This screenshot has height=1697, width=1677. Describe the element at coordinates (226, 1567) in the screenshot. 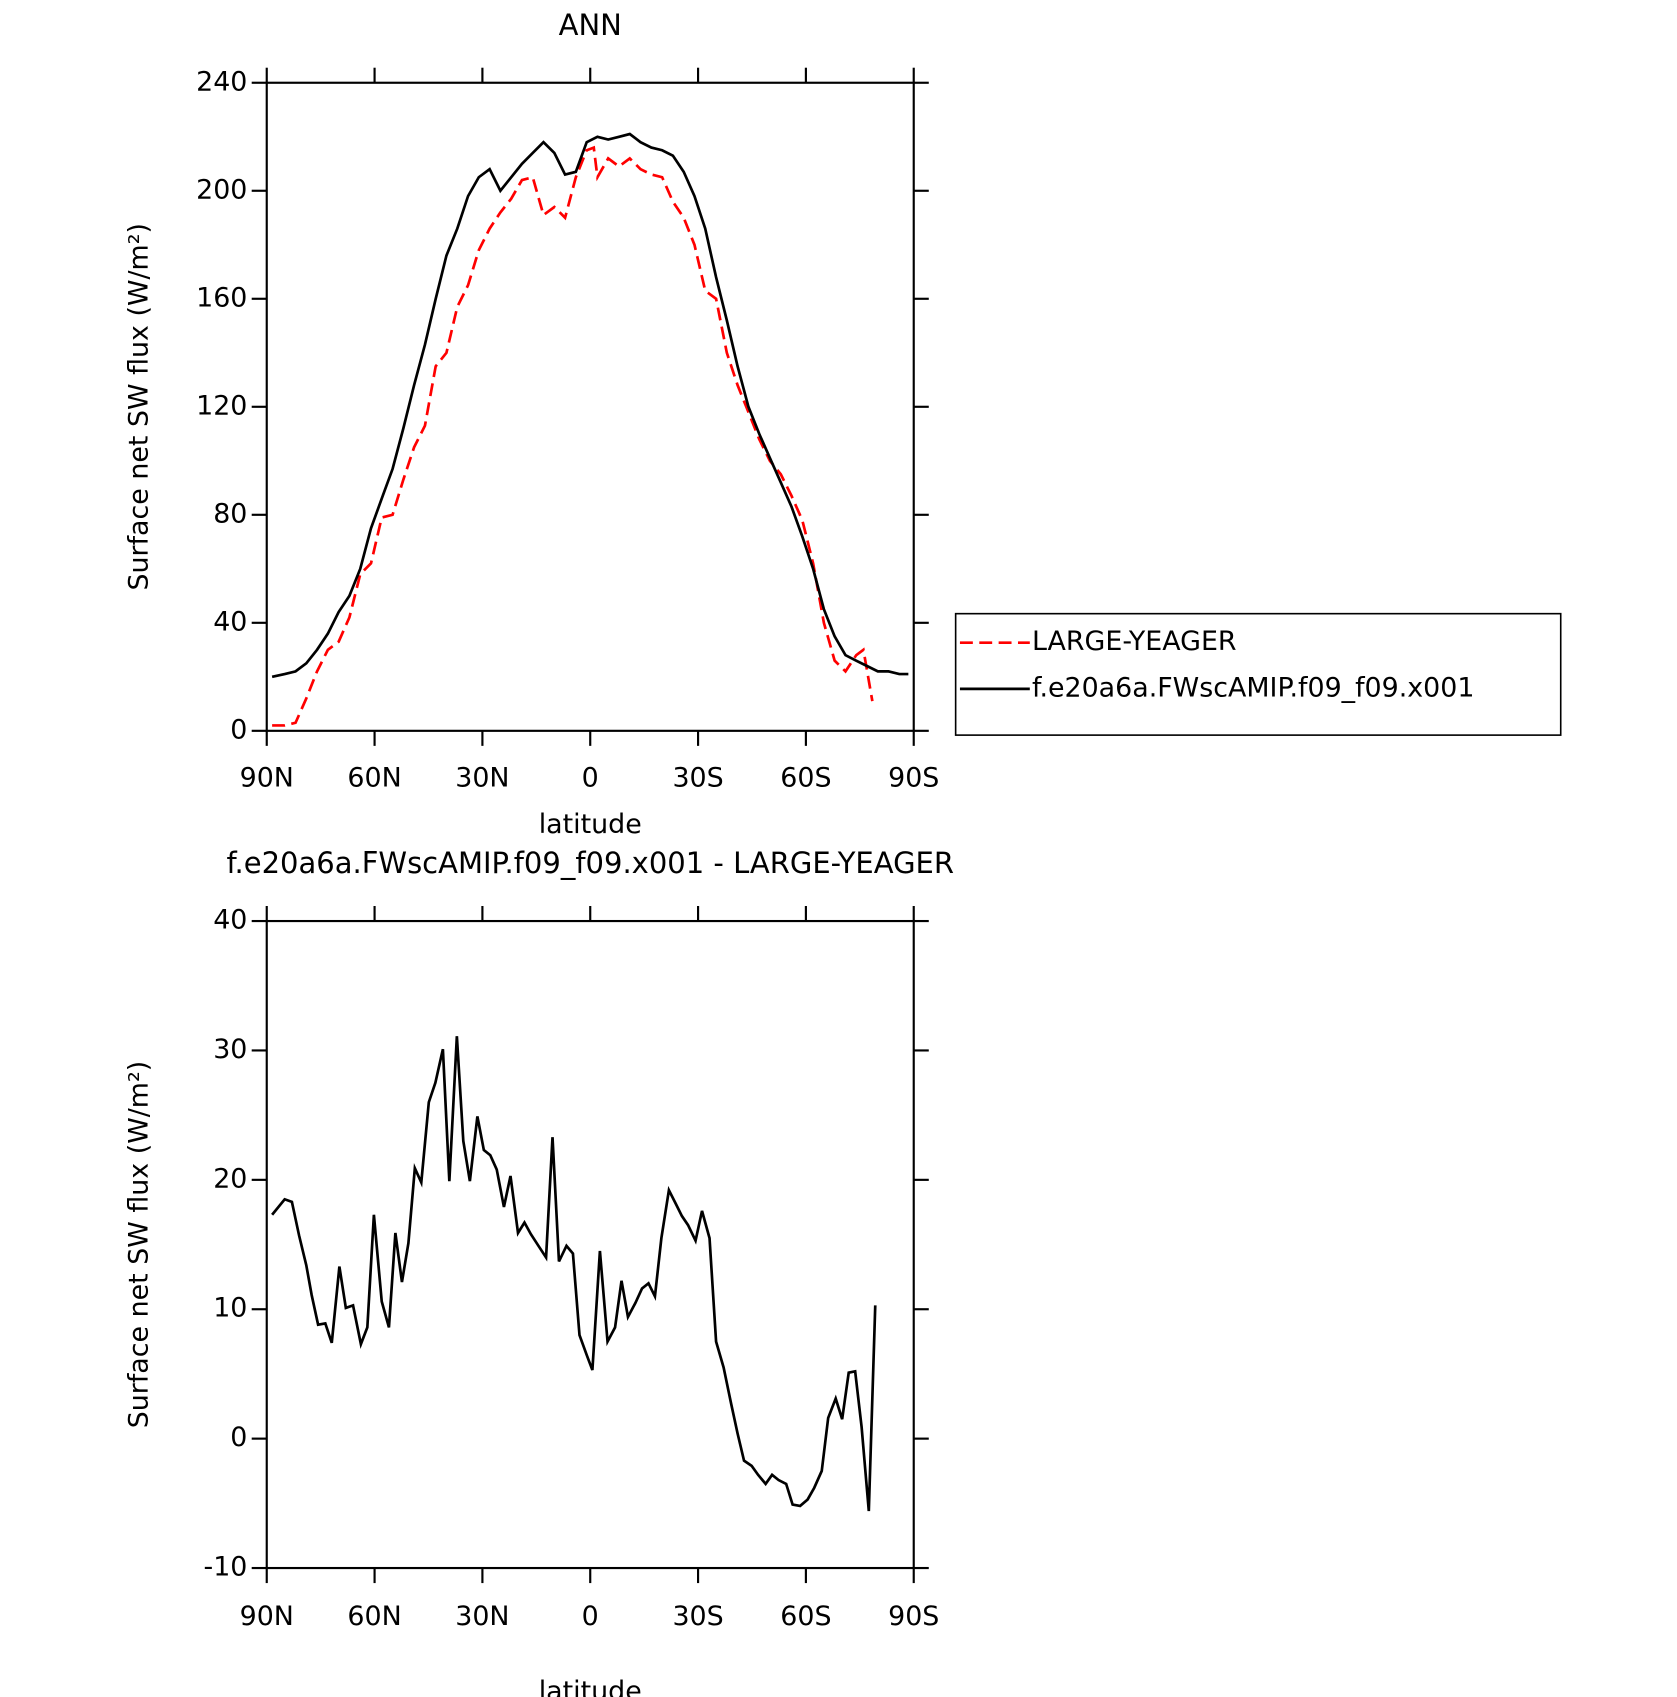

I see `y-tick-label: -10` at that location.